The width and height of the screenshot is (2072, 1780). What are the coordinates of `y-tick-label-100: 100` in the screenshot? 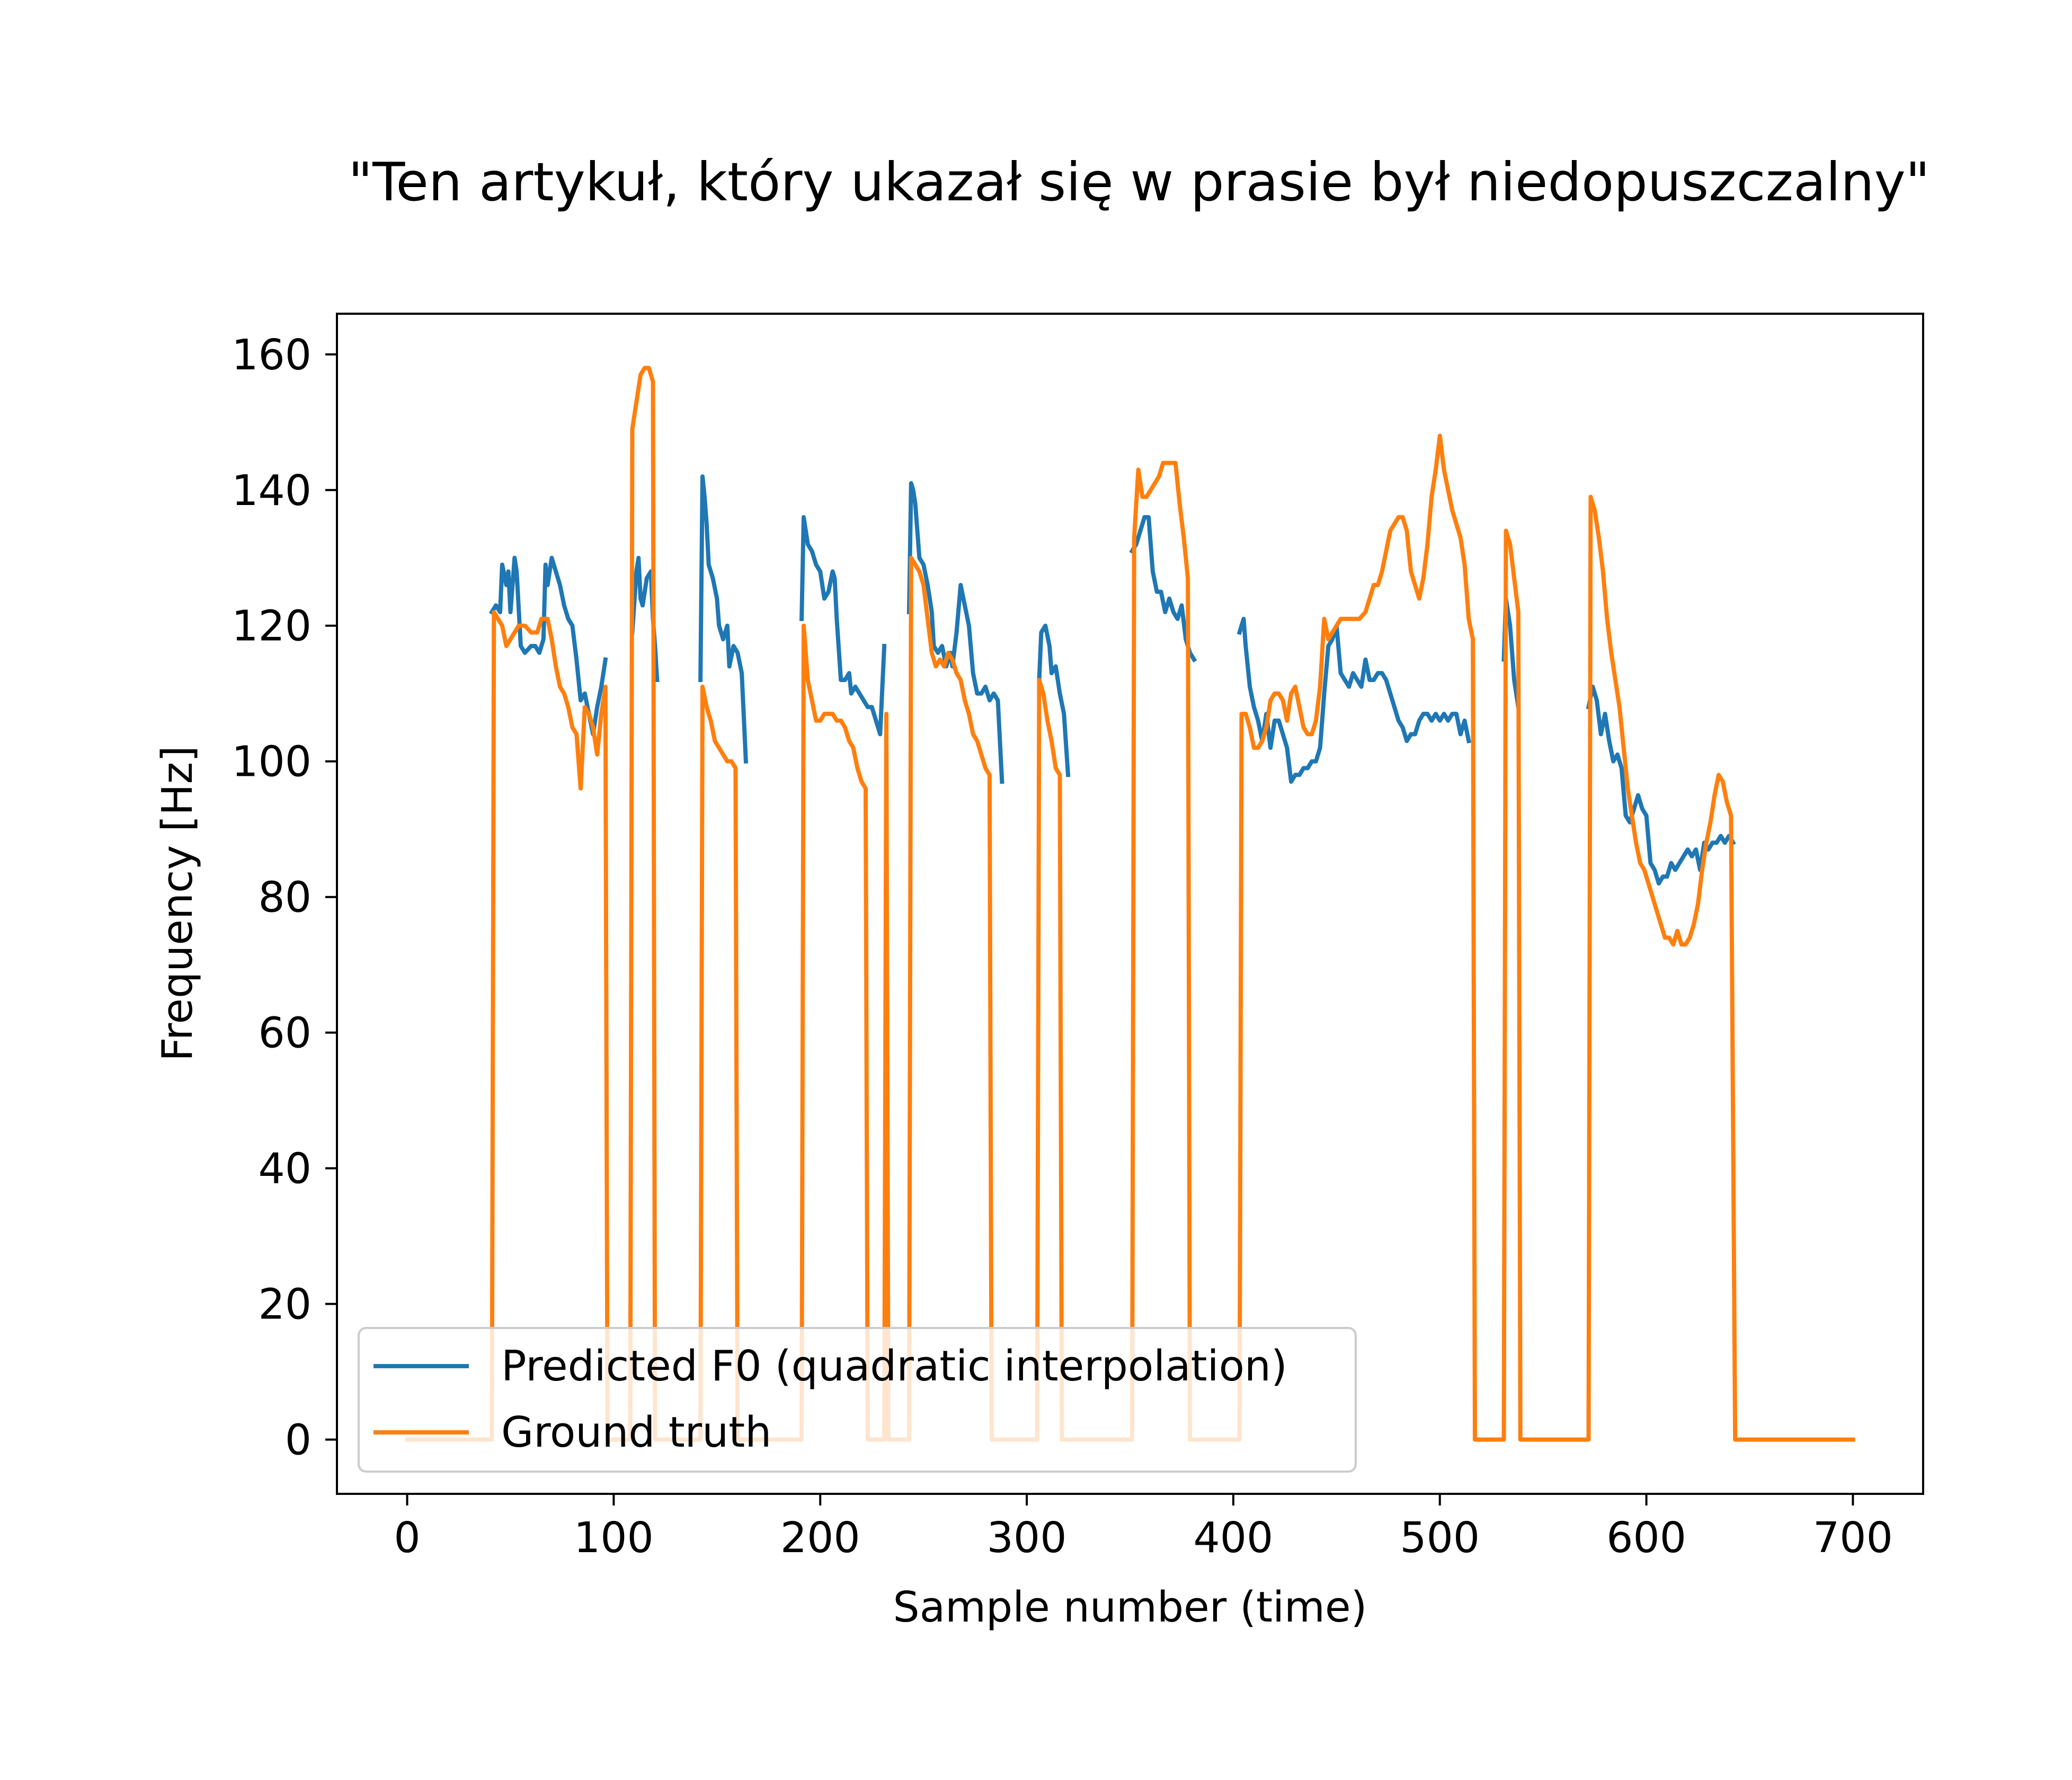 It's located at (272, 762).